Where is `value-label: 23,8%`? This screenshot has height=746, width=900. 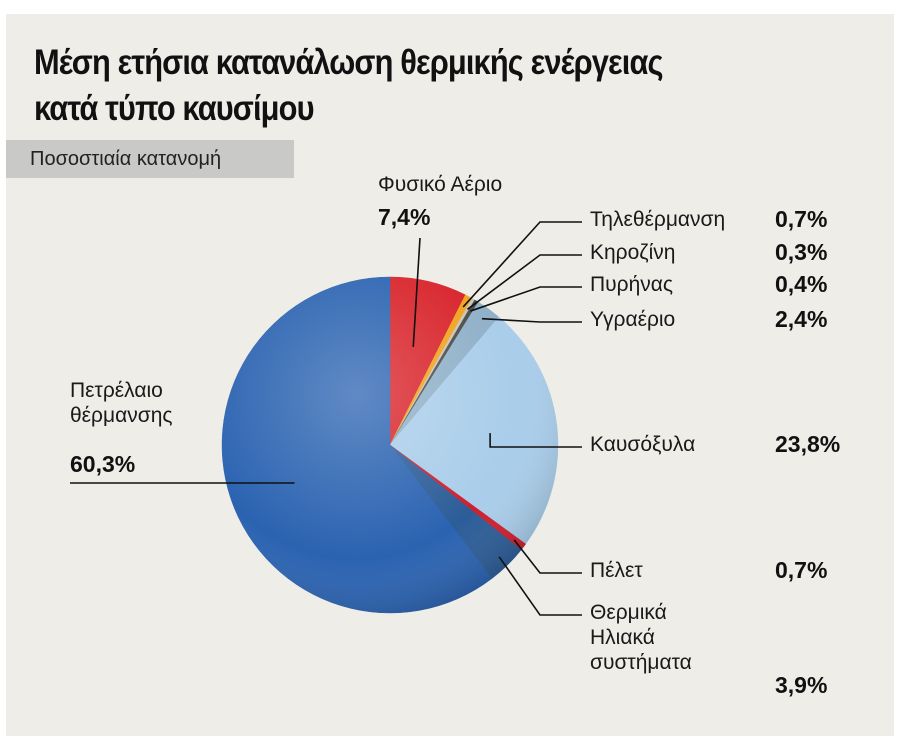
value-label: 23,8% is located at coordinates (808, 444).